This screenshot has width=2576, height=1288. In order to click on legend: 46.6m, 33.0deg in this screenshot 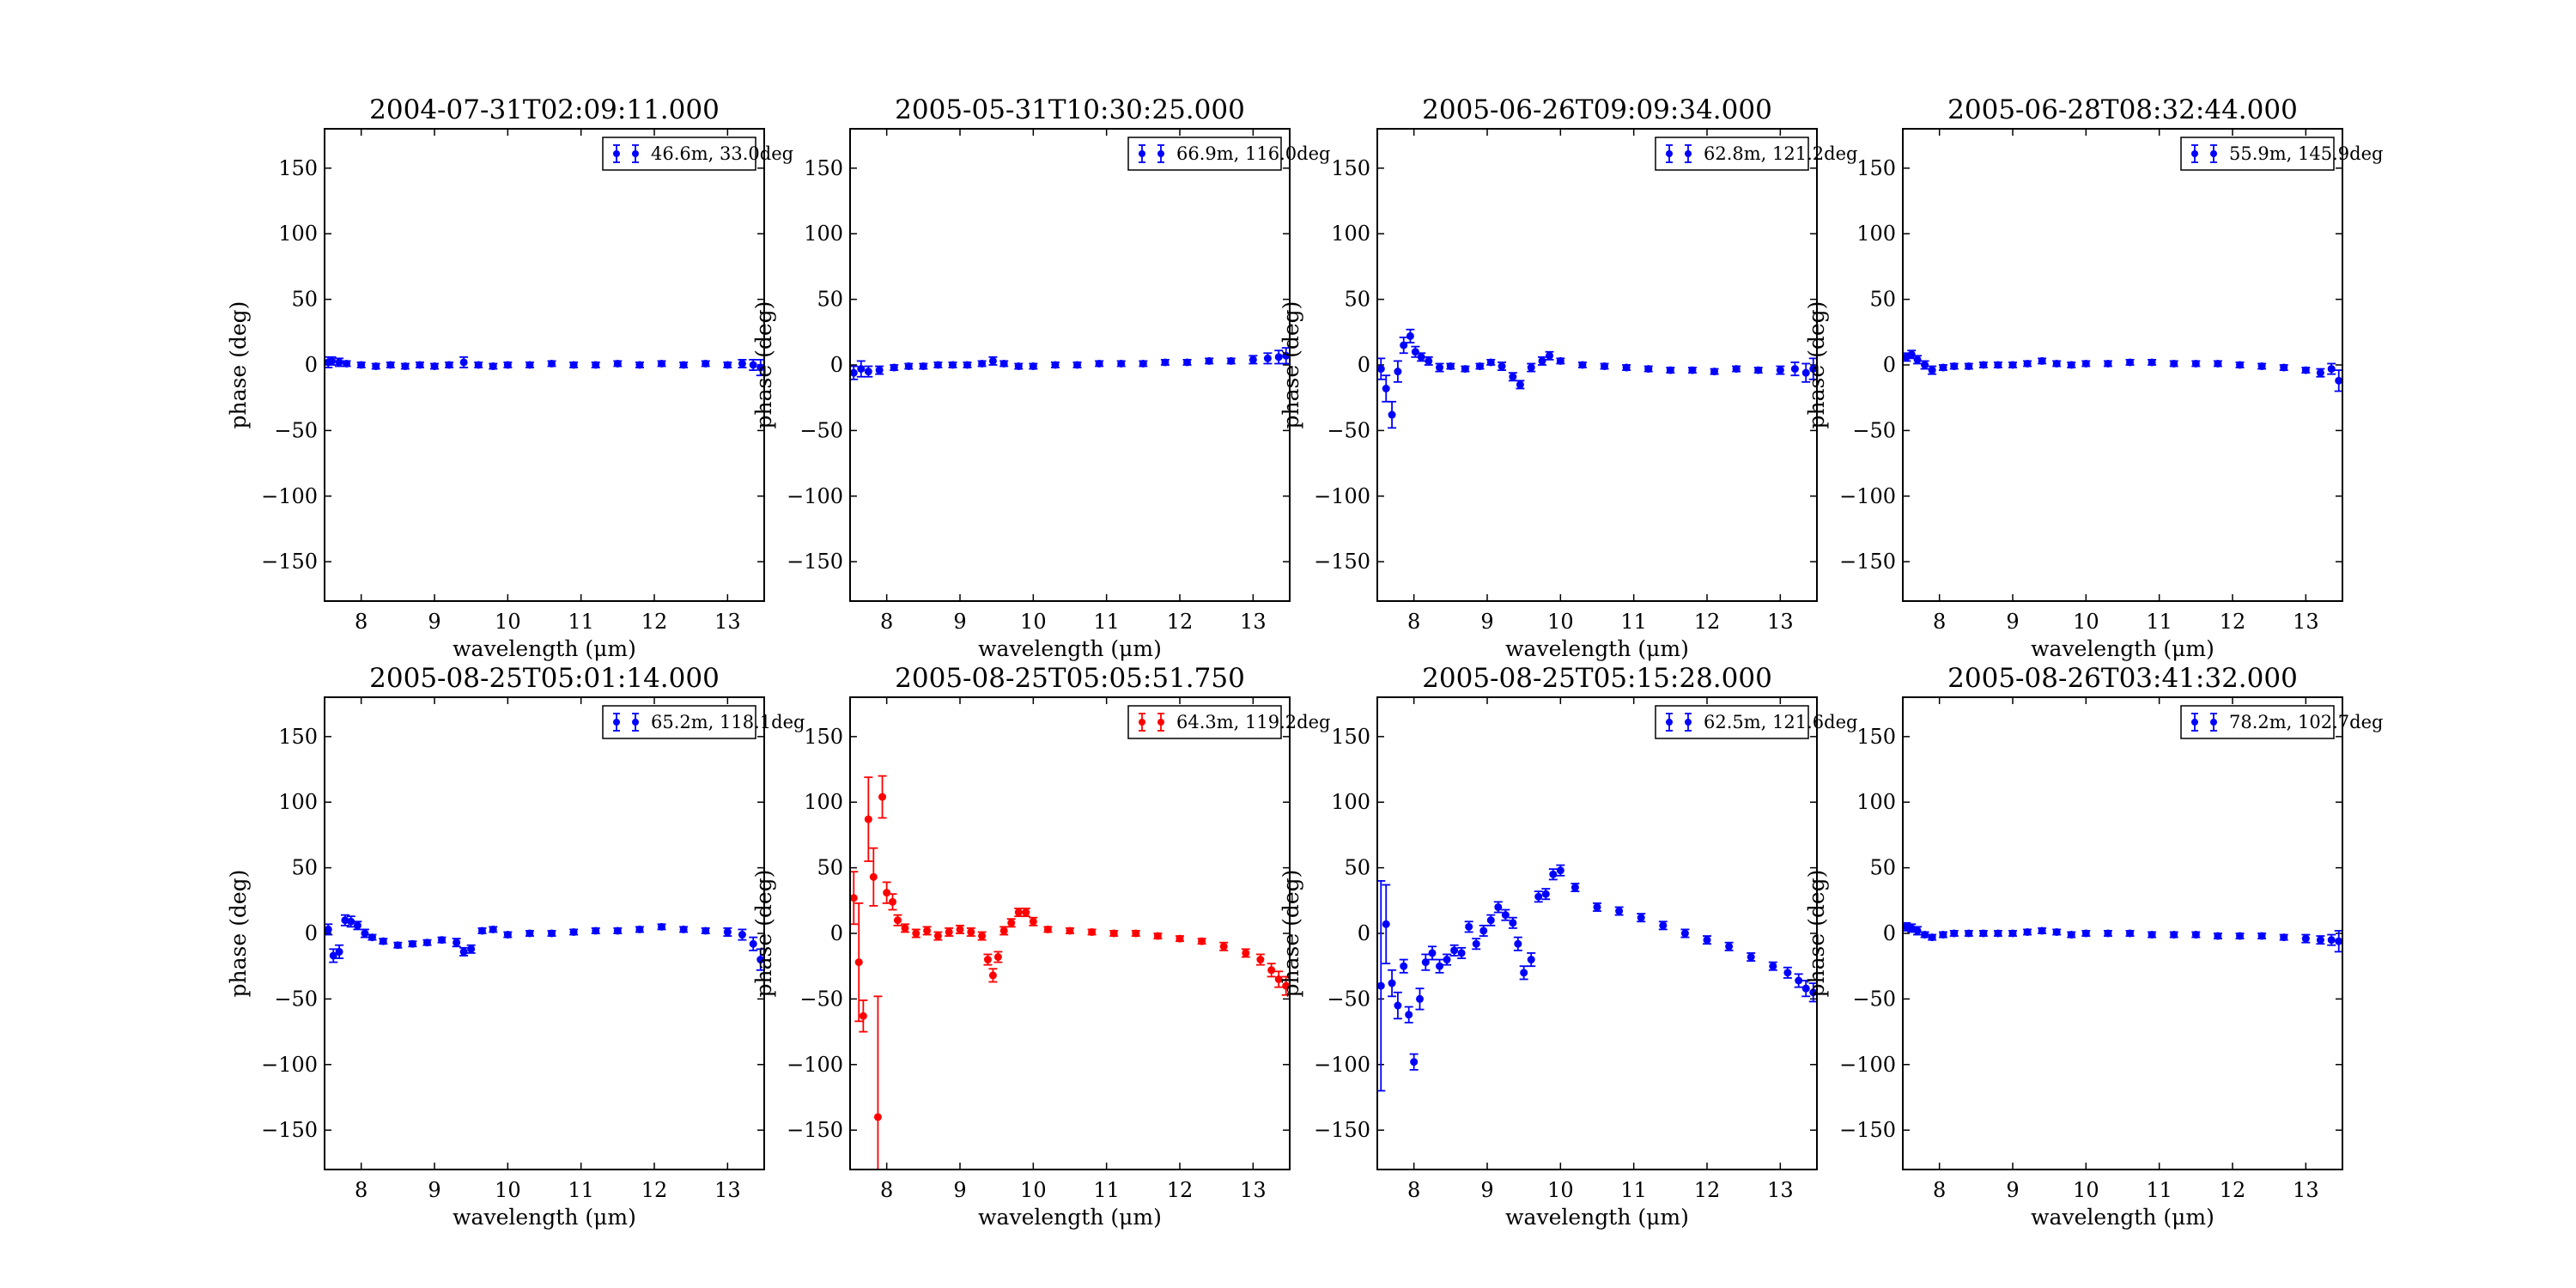, I will do `click(697, 154)`.